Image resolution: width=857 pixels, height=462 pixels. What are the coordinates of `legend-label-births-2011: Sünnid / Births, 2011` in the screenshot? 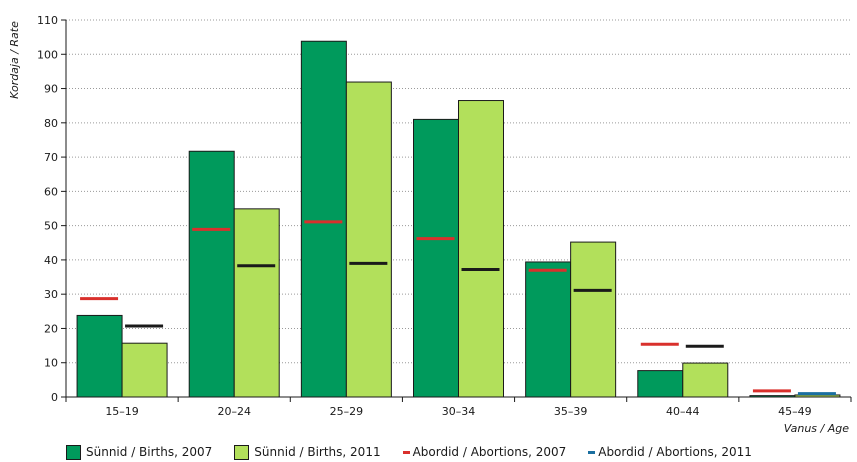 It's located at (317, 452).